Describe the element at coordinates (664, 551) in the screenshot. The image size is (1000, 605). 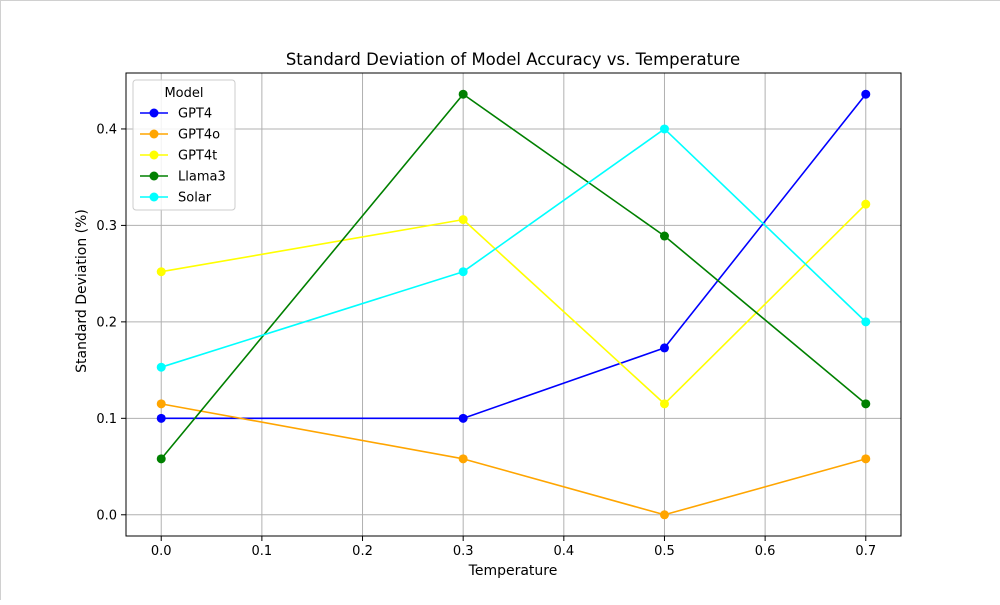
I see `x-tick-label: 0.5` at that location.